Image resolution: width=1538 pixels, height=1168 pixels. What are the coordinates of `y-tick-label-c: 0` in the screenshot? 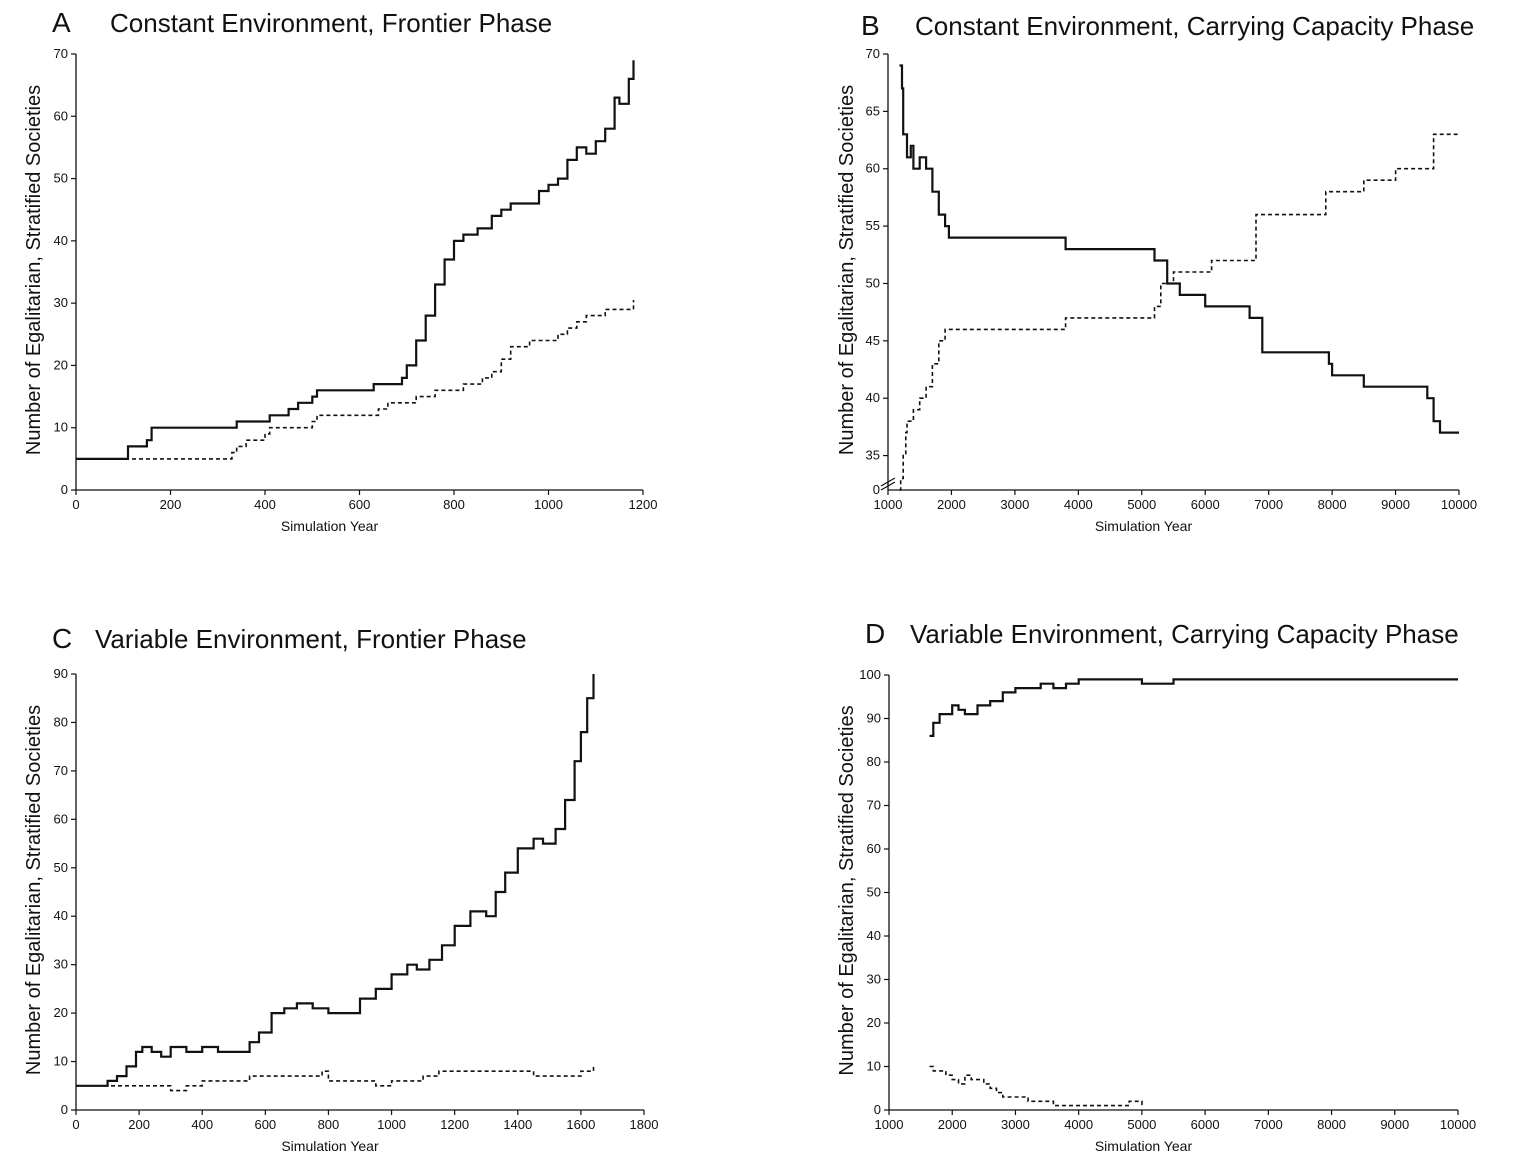 It's located at (64, 1109).